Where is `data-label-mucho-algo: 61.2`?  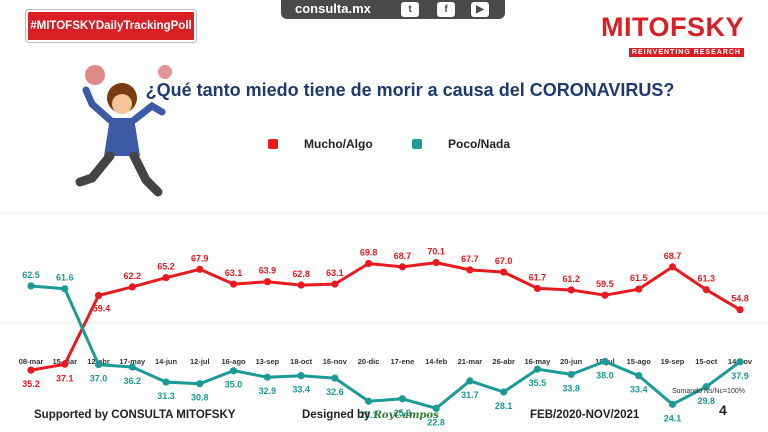
data-label-mucho-algo: 61.2 is located at coordinates (571, 279).